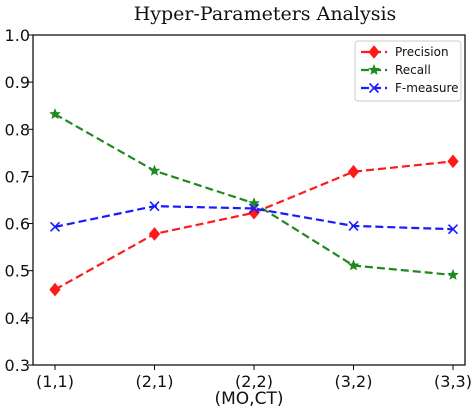  I want to click on legend-label: F-measure, so click(427, 88).